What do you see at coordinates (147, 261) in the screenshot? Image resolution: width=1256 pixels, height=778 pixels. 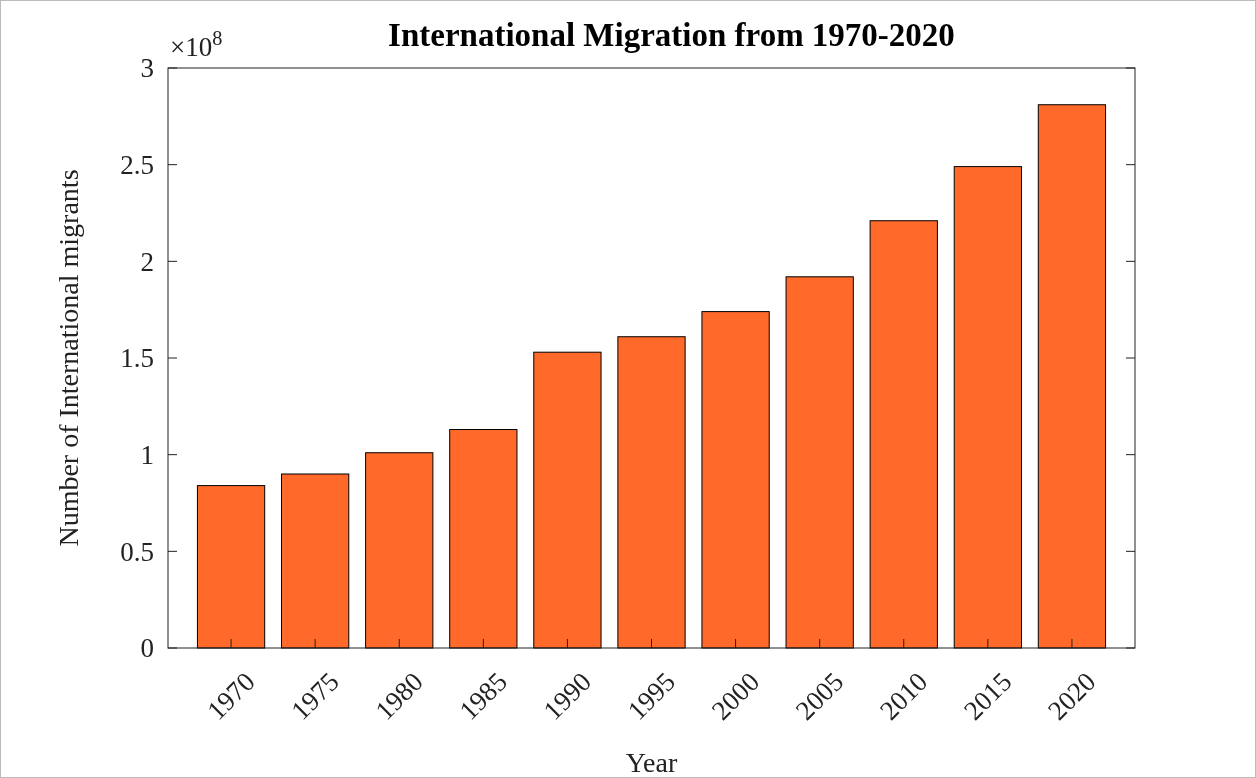 I see `y-tick-label: 2` at bounding box center [147, 261].